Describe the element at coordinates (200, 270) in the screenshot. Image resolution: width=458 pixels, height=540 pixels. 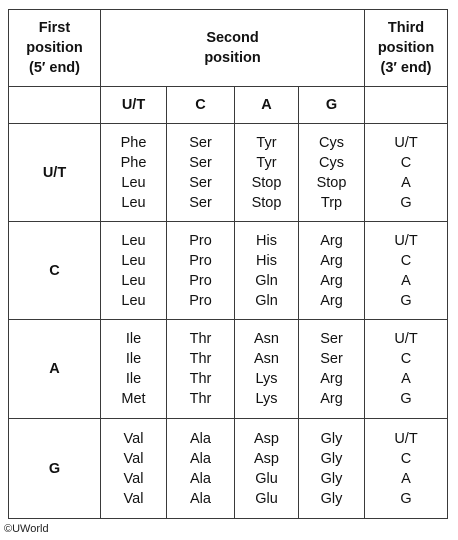
I see `amino-acid-cell: Pro Pro Pro Pro` at that location.